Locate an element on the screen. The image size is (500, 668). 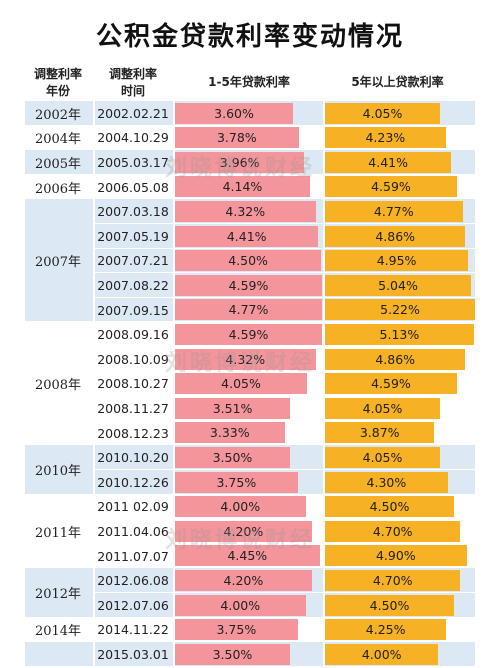
long-rate-bar: 4.25% is located at coordinates (386, 630).